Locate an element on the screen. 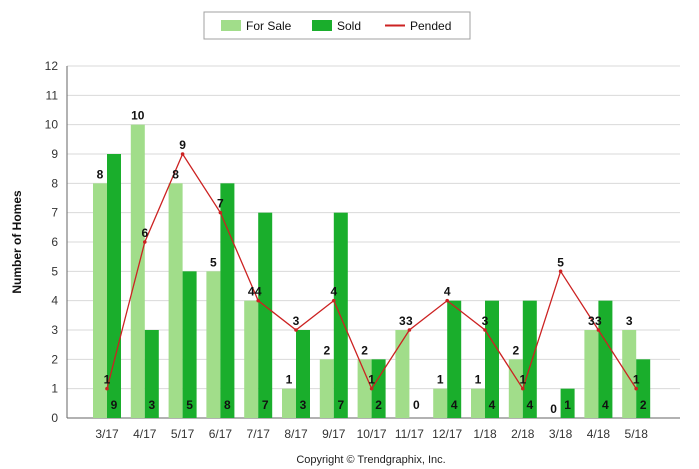 The width and height of the screenshot is (699, 469). y-axis-title: Number of Homes is located at coordinates (17, 242).